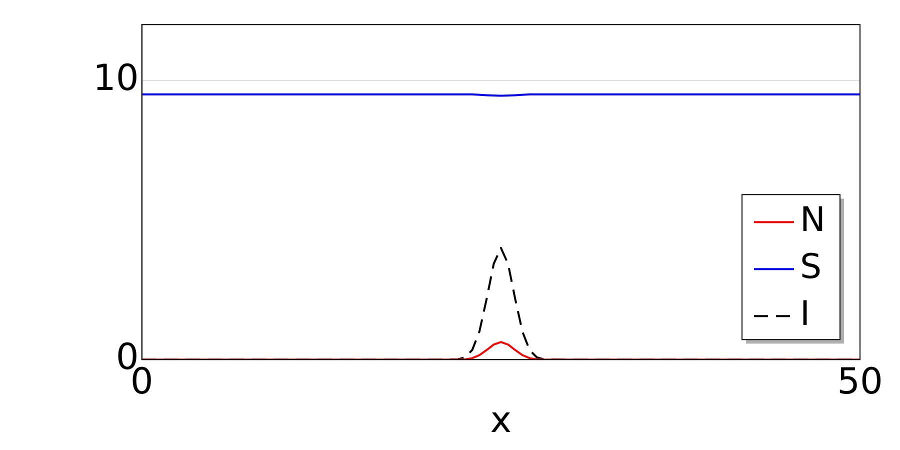 The image size is (900, 450). What do you see at coordinates (860, 382) in the screenshot?
I see `x-tick-label: 50` at bounding box center [860, 382].